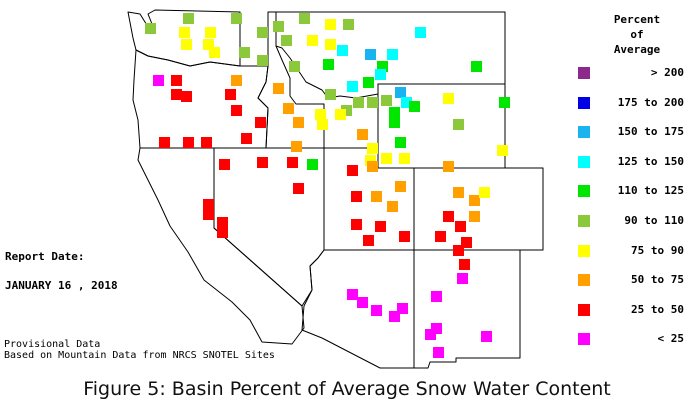  I want to click on legend-entry: 175 to 200, so click(633, 103).